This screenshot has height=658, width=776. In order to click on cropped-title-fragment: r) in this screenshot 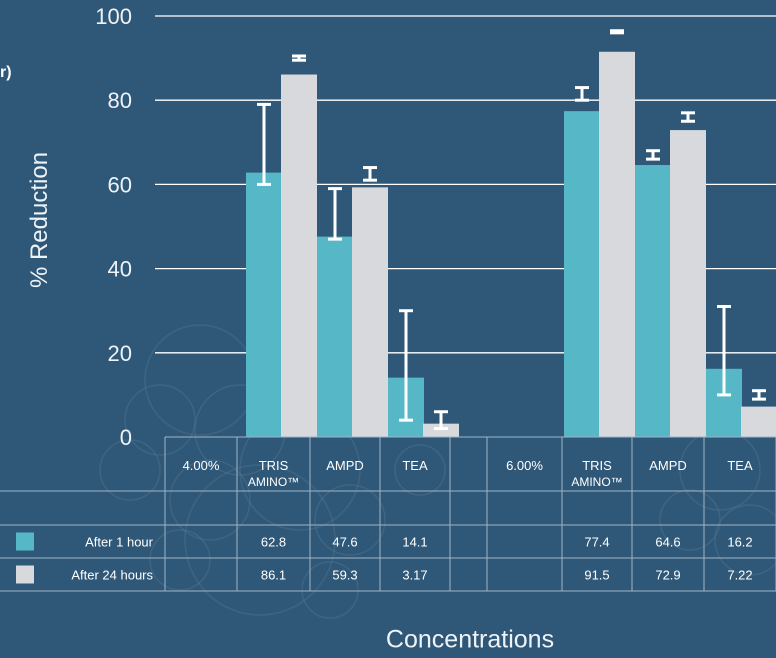, I will do `click(6, 72)`.